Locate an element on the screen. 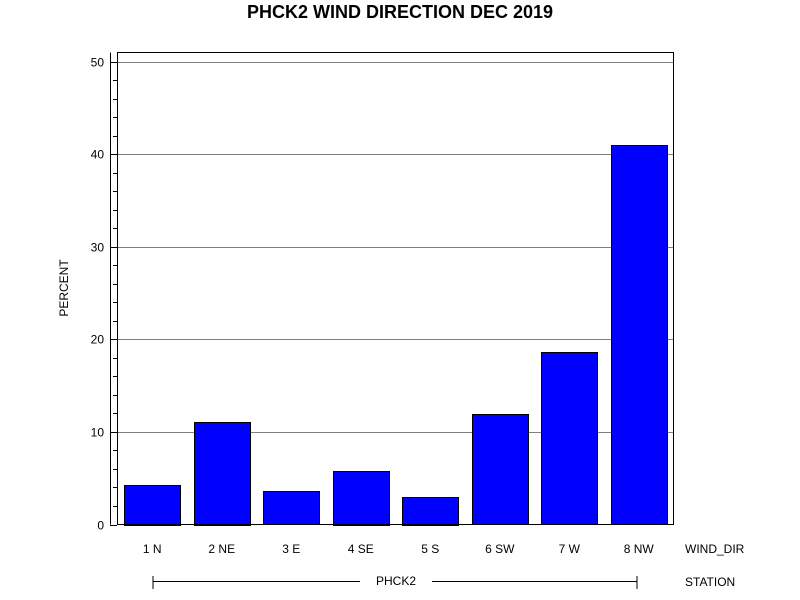 The image size is (800, 600). x-axis-label: WIND_DIR is located at coordinates (715, 549).